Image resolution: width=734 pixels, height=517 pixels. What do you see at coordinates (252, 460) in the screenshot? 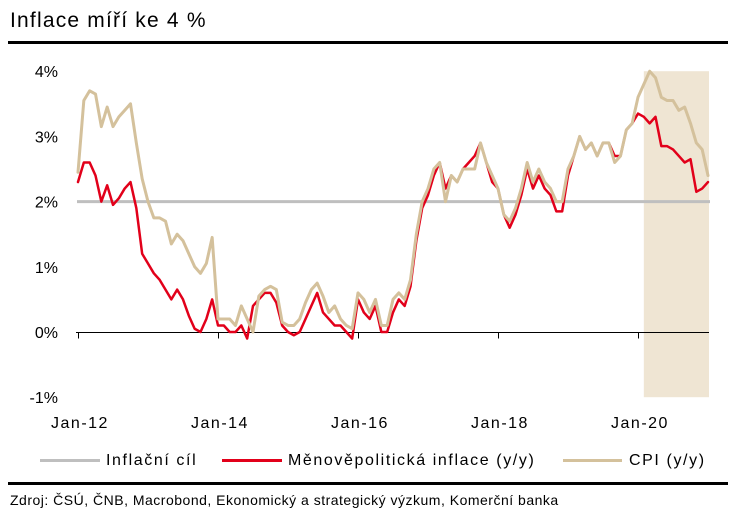
I see `legend-swatch-monetary-policy-inflation` at bounding box center [252, 460].